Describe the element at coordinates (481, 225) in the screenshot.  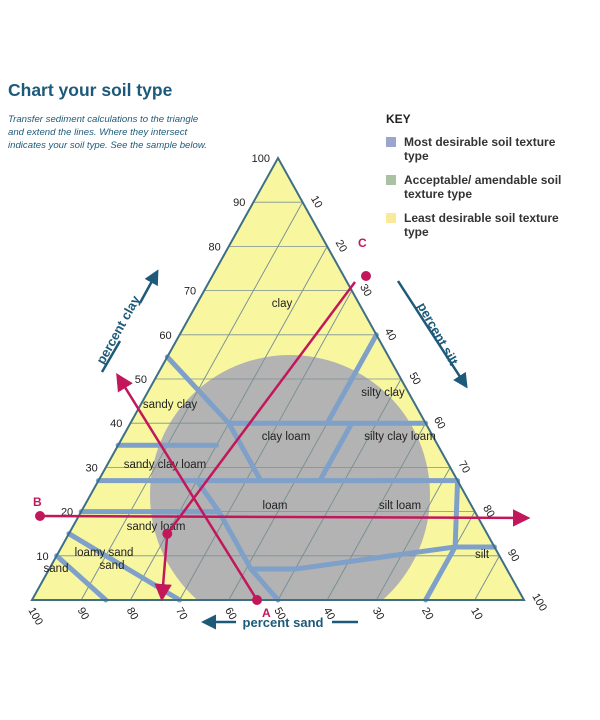
I see `key-label-least-desirable: Least desirable soil texture type` at that location.